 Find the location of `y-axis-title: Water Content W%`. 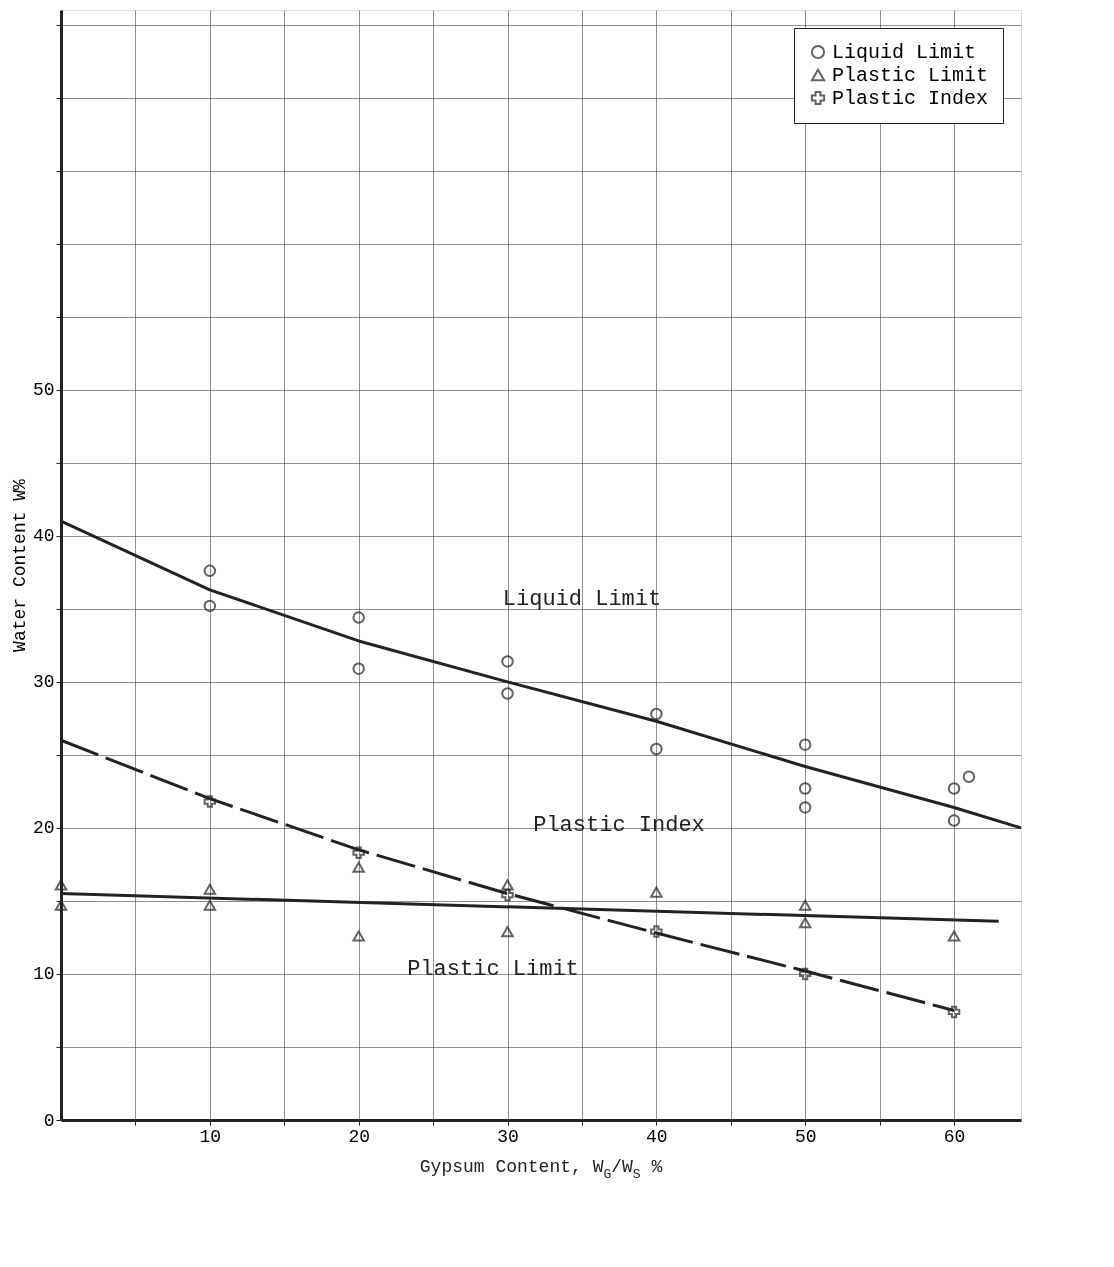

y-axis-title: Water Content W% is located at coordinates (19, 565).